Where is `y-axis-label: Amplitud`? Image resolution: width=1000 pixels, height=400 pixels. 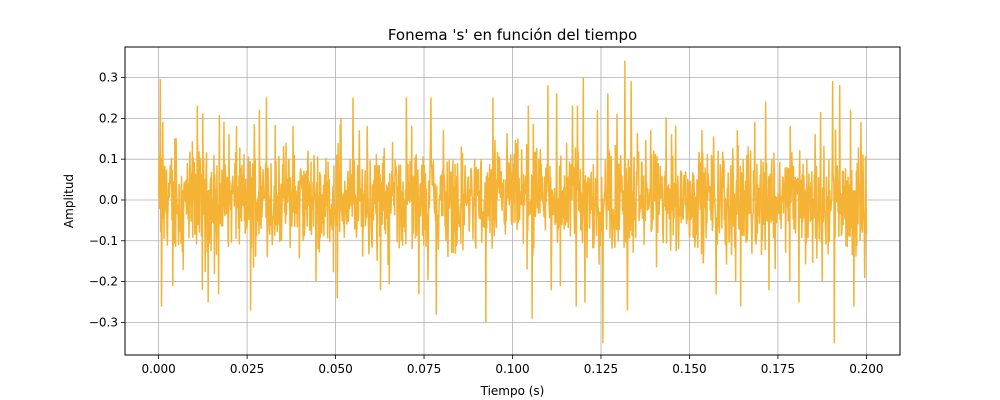 y-axis-label: Amplitud is located at coordinates (69, 201).